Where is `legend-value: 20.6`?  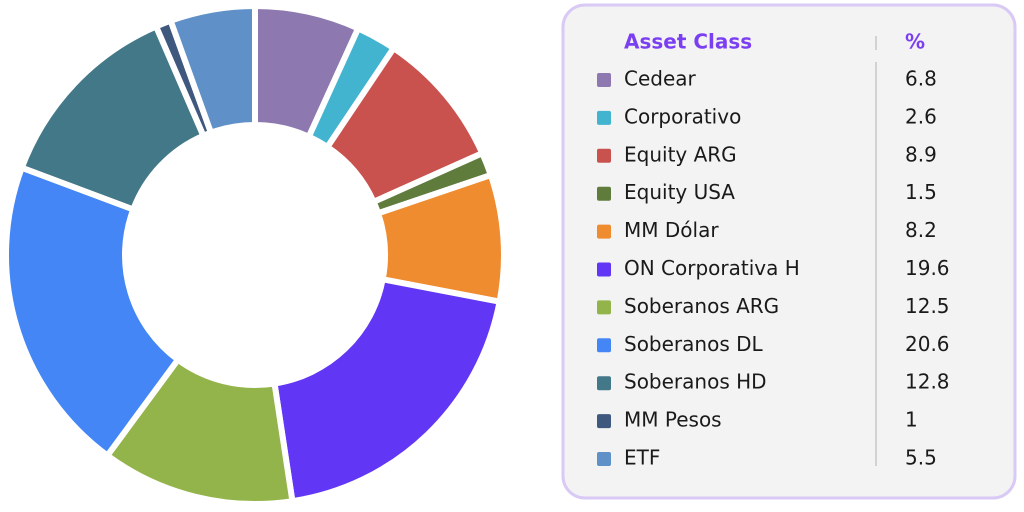 legend-value: 20.6 is located at coordinates (927, 344).